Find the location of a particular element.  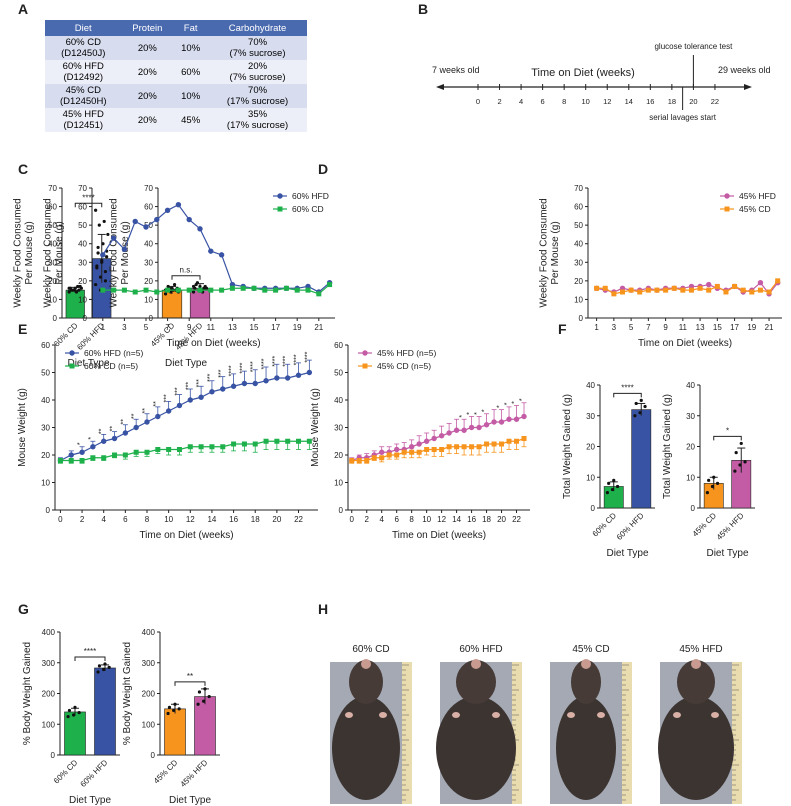

table-header: Diet Protein Fat Carbohydrate is located at coordinates (176, 28).